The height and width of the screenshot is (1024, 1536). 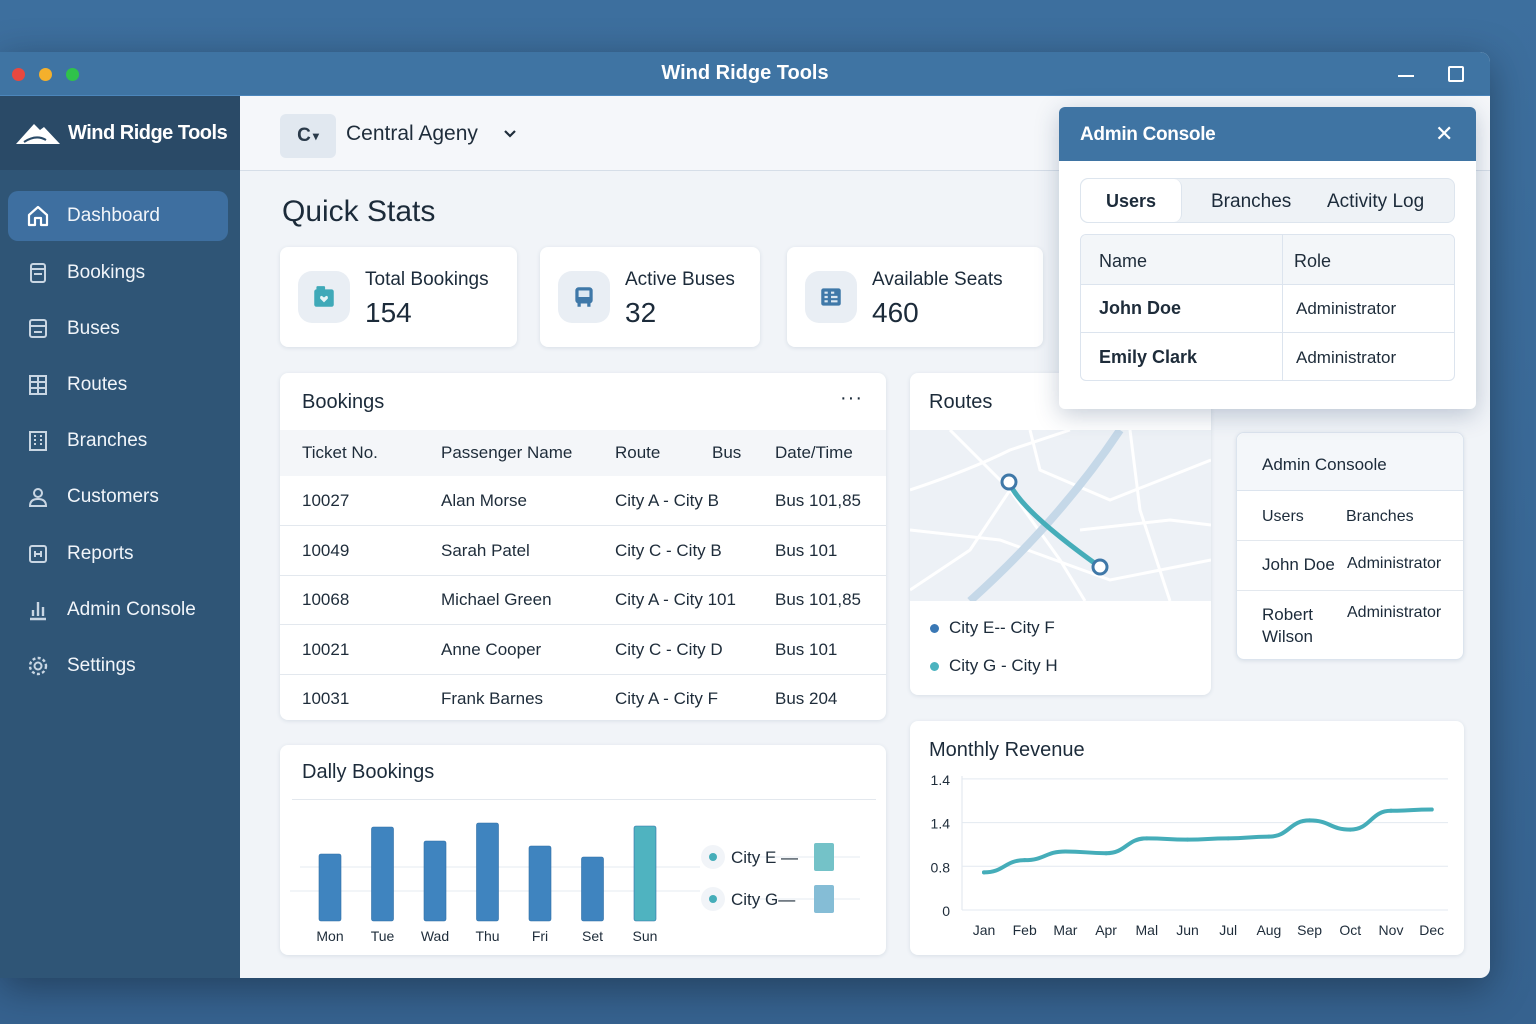 I want to click on table-row: 10027 Alan Morse City A - City B Bus 101,85, so click(x=583, y=500).